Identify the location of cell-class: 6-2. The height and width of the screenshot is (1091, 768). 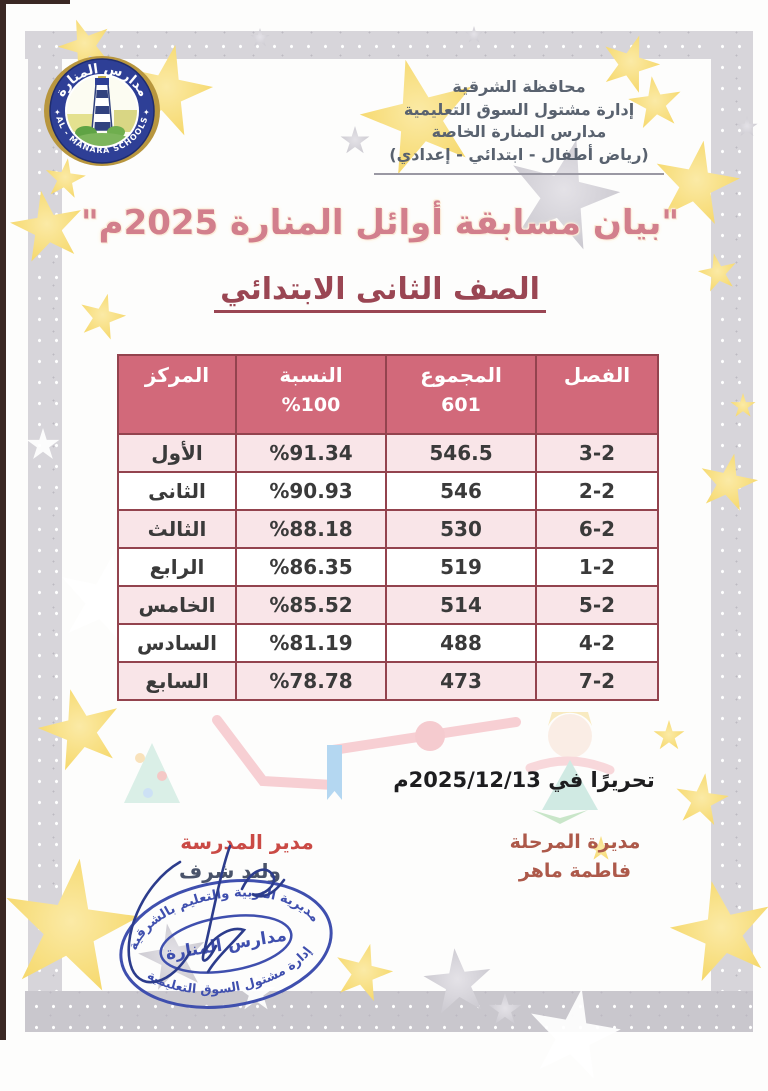
(597, 529).